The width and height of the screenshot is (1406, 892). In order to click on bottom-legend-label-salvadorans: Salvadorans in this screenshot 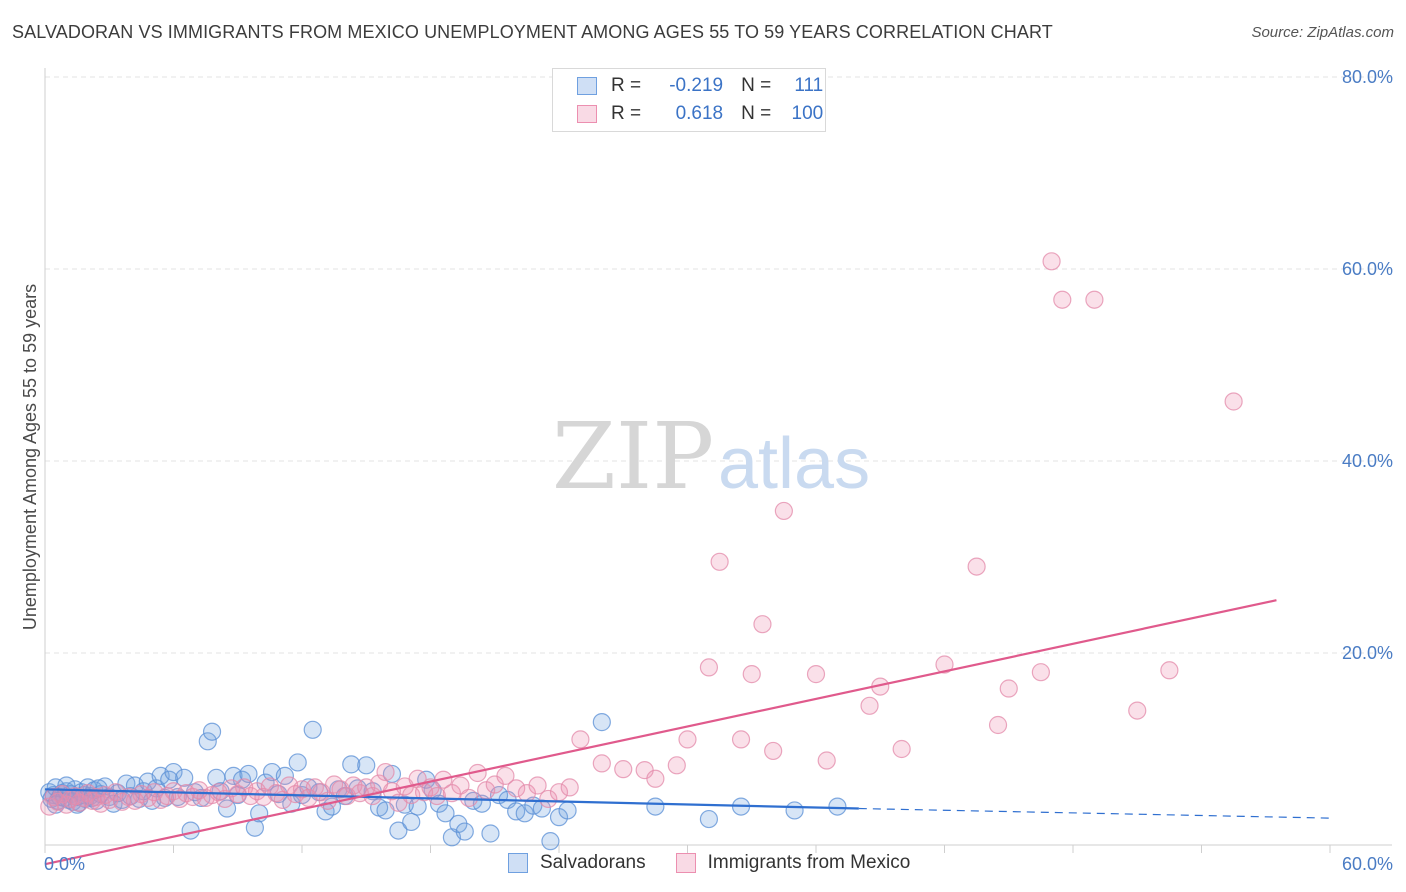, I will do `click(593, 862)`.